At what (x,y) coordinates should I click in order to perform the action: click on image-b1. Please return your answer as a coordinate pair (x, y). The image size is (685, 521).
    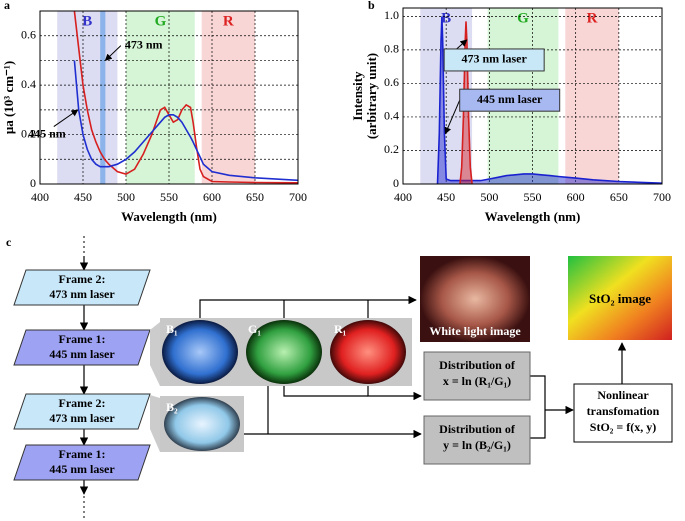
    Looking at the image, I should click on (200, 352).